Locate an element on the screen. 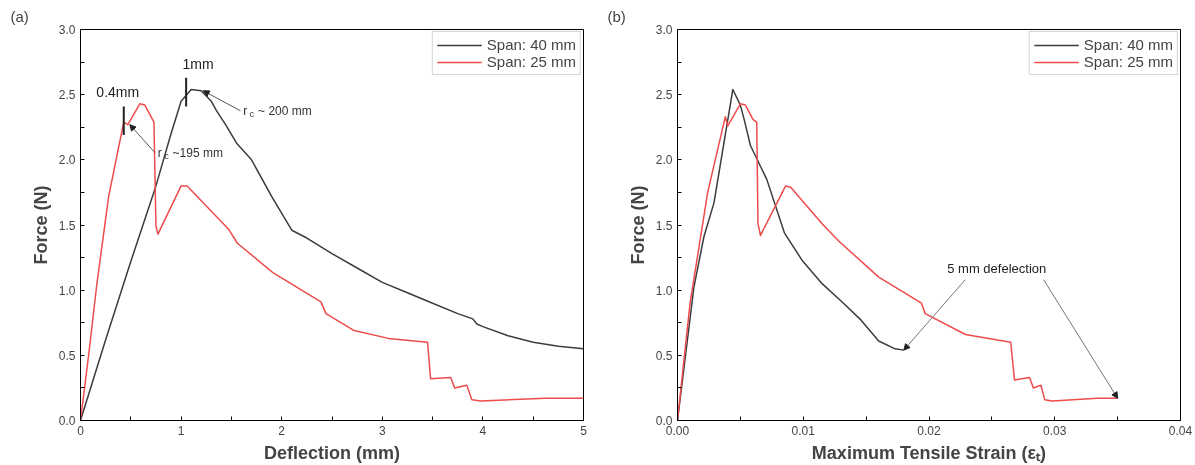 Image resolution: width=1195 pixels, height=465 pixels. chart-title: (b) is located at coordinates (616, 16).